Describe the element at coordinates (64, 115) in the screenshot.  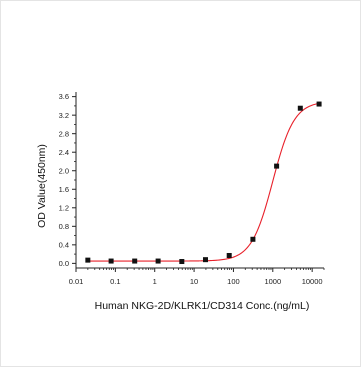
I see `y-tick-label: 3.2` at that location.